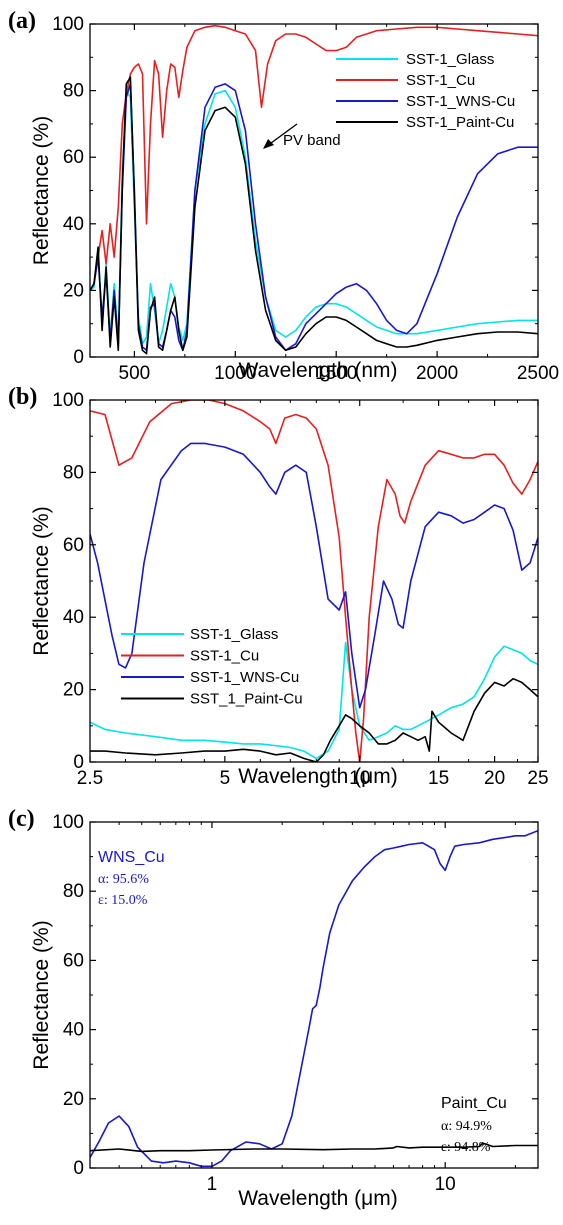 The width and height of the screenshot is (563, 1225). What do you see at coordinates (438, 778) in the screenshot?
I see `x-tick-label: 15` at bounding box center [438, 778].